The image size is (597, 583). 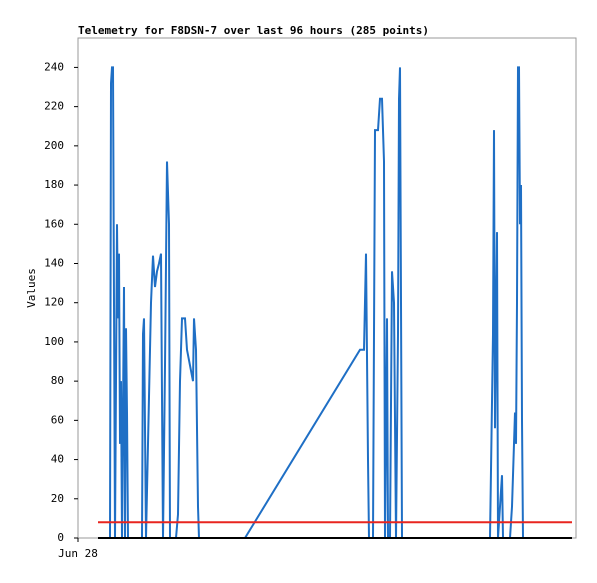 I want to click on y-tick-label: 200, so click(x=54, y=145).